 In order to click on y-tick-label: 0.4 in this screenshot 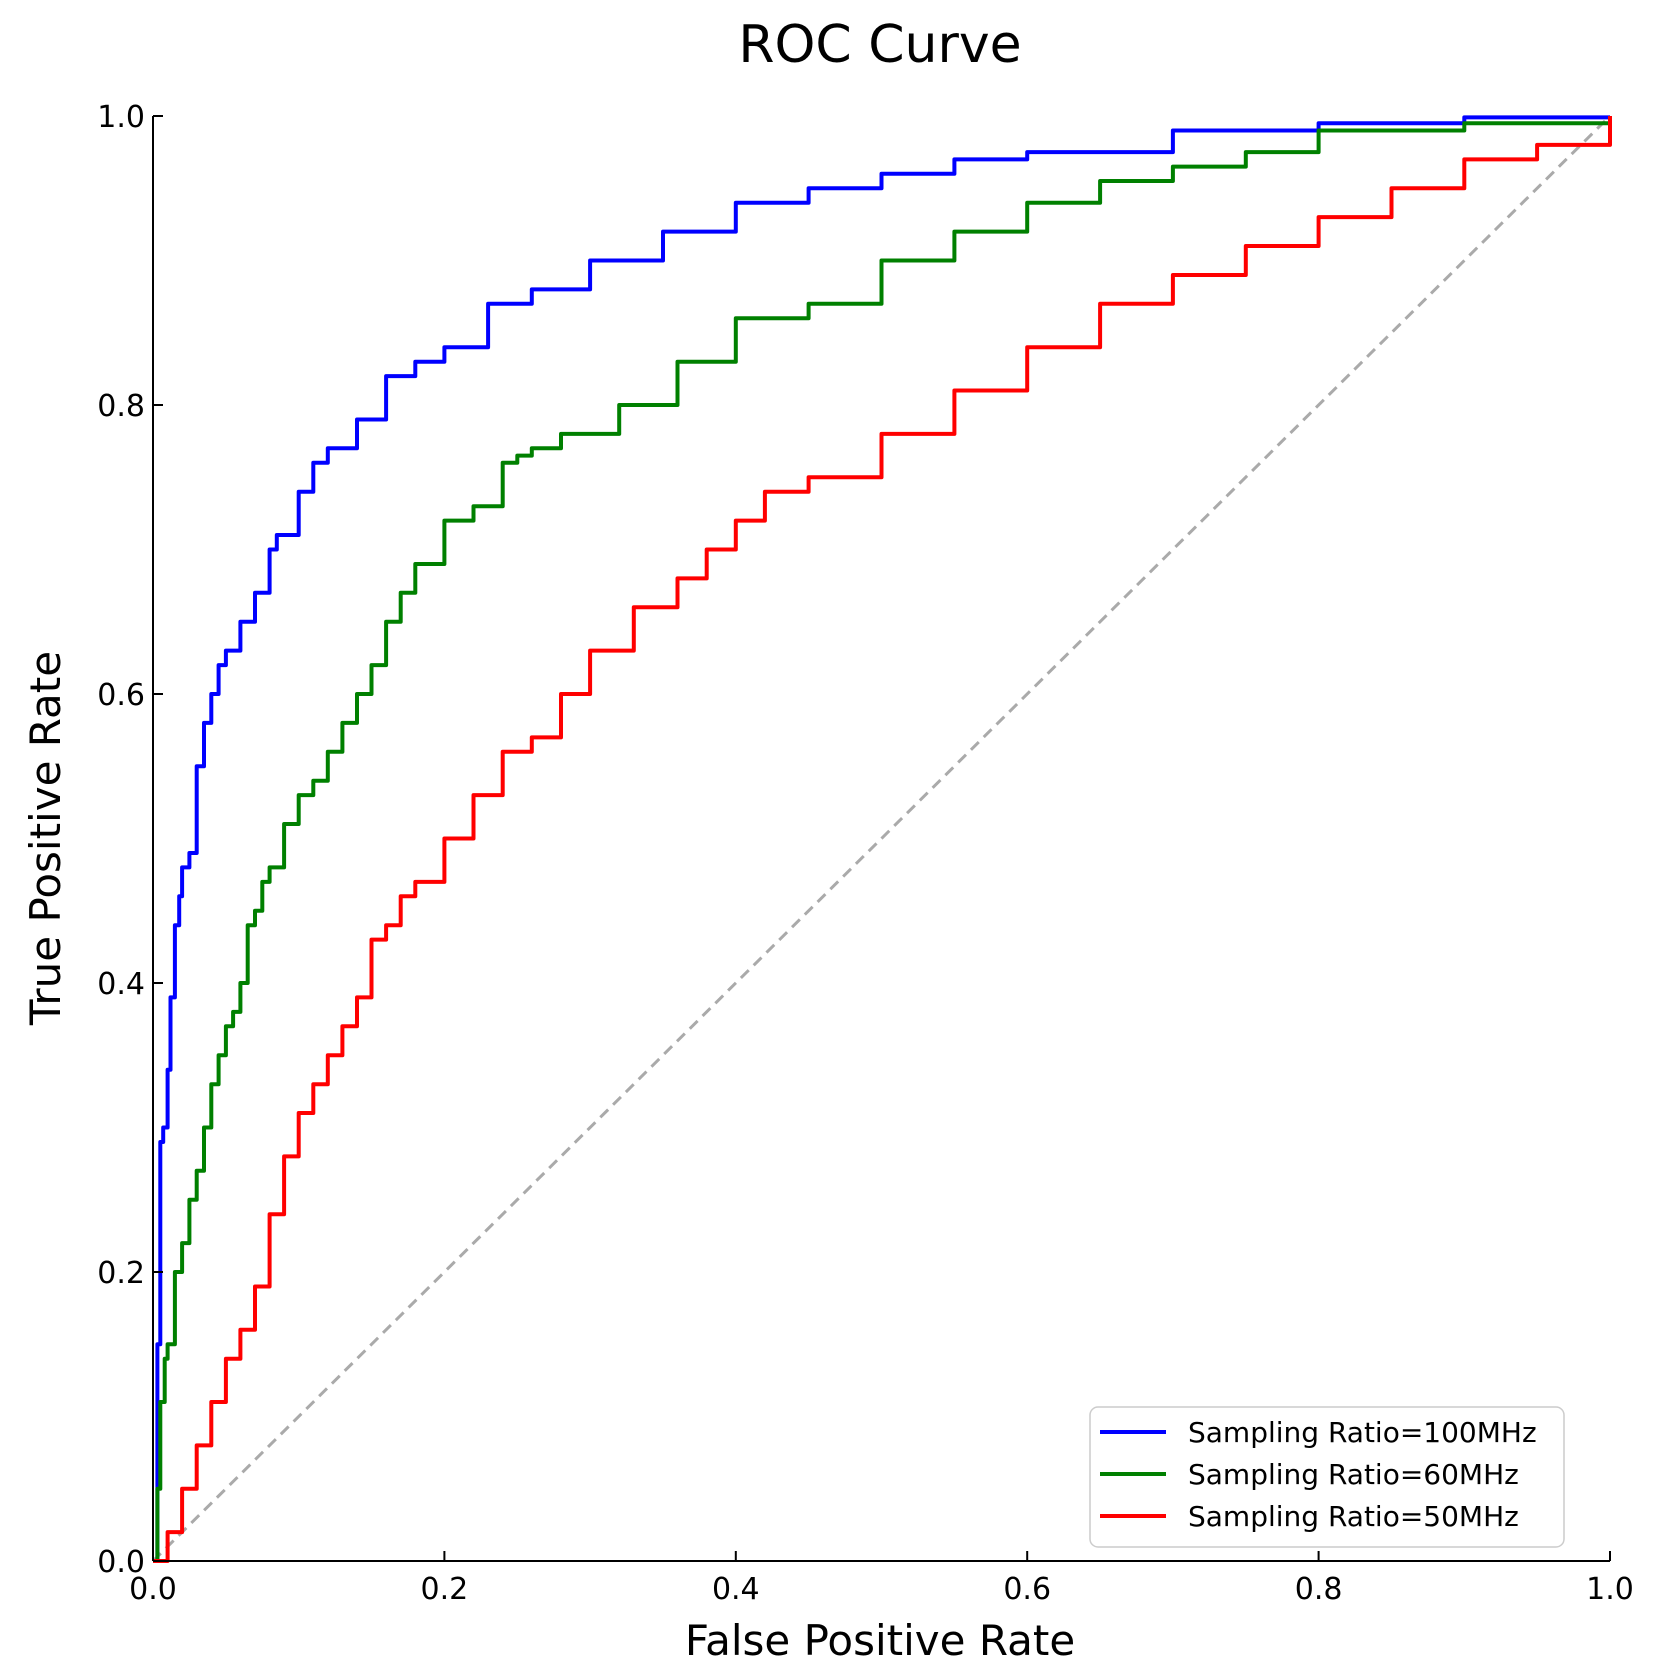, I will do `click(121, 984)`.